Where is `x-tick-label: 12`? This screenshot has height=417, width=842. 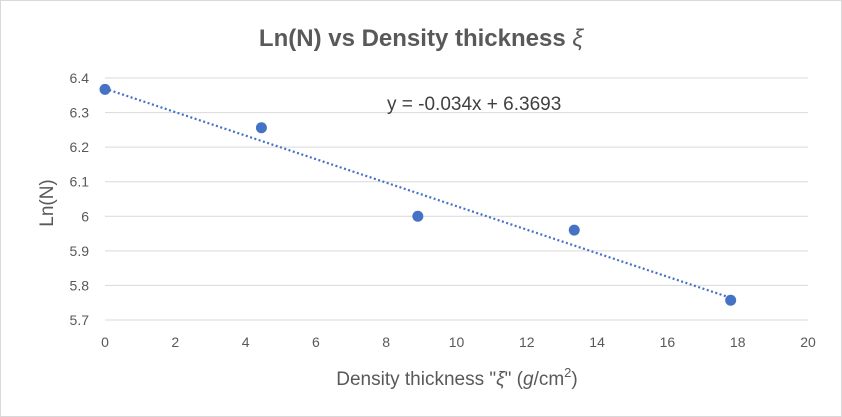 x-tick-label: 12 is located at coordinates (527, 342).